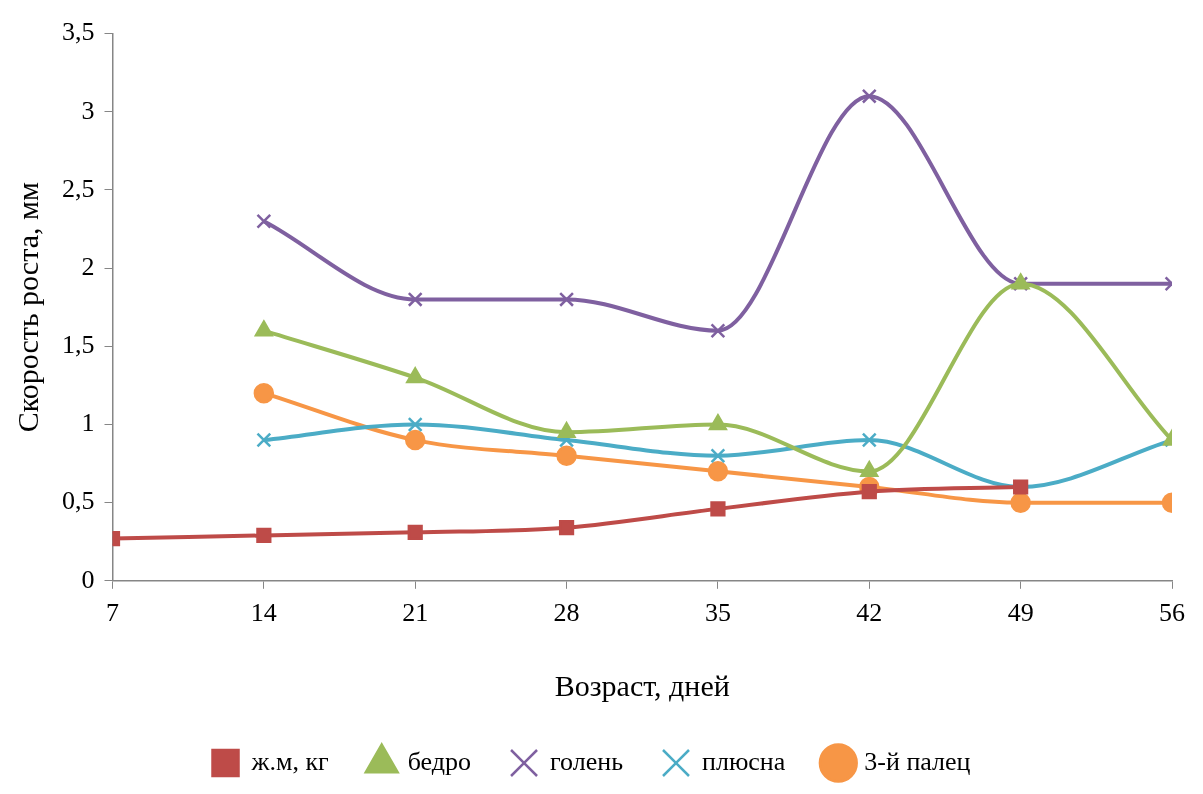  Describe the element at coordinates (112, 613) in the screenshot. I see `x-tick-label: 7` at that location.